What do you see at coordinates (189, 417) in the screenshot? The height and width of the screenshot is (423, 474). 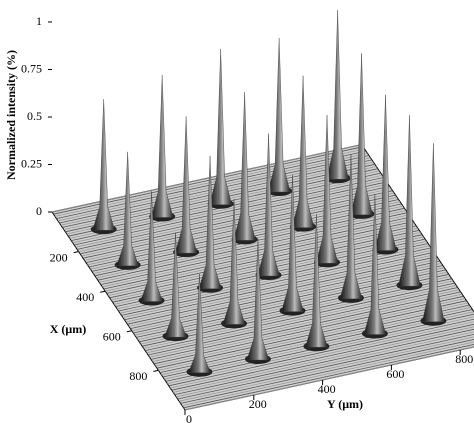 I see `y-tick-label: 0` at bounding box center [189, 417].